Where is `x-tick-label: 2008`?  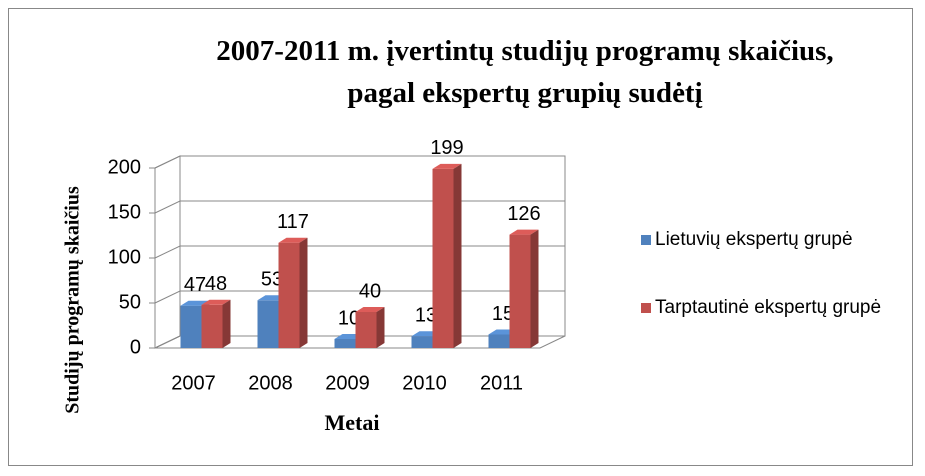 x-tick-label: 2008 is located at coordinates (270, 383).